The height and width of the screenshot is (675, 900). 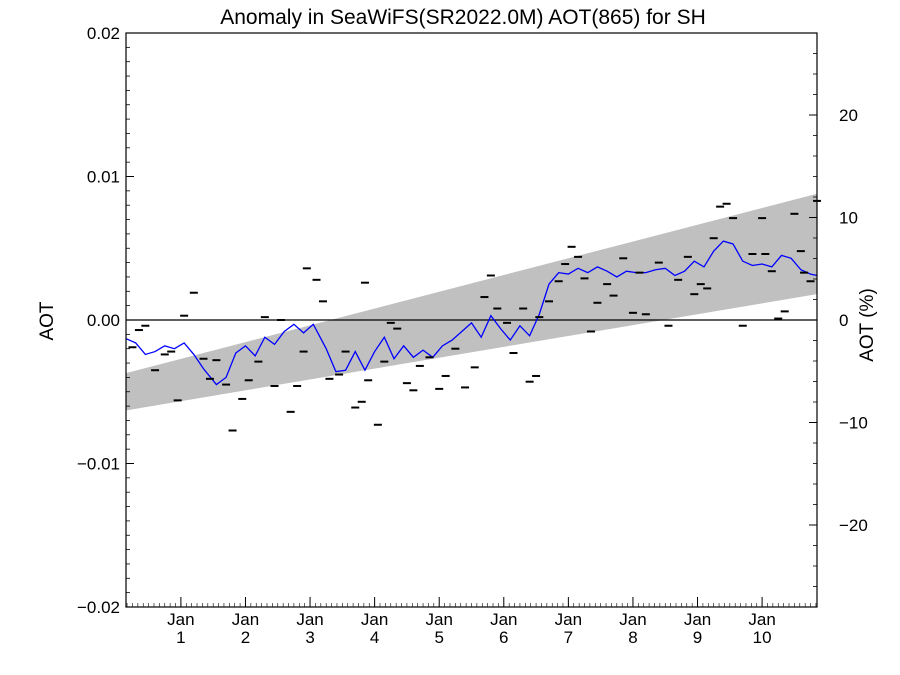 What do you see at coordinates (309, 637) in the screenshot?
I see `x-tick-year: 3` at bounding box center [309, 637].